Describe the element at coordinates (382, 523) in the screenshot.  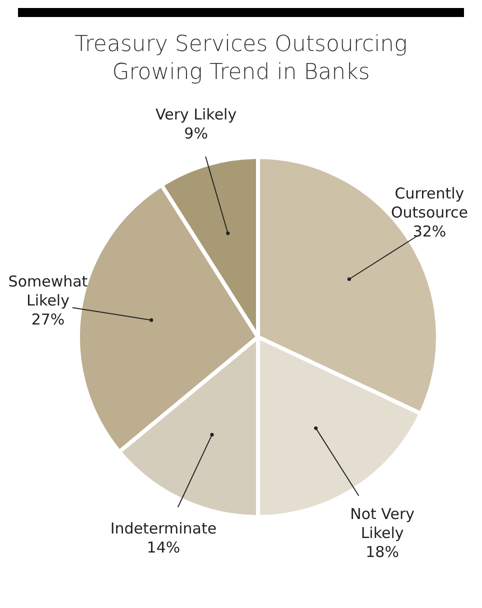
I see `slice-label: Not Very Likely` at that location.